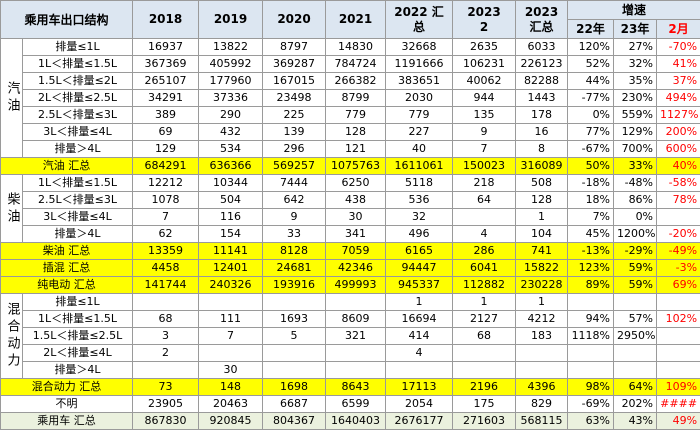  I want to click on cell: 8, so click(542, 149).